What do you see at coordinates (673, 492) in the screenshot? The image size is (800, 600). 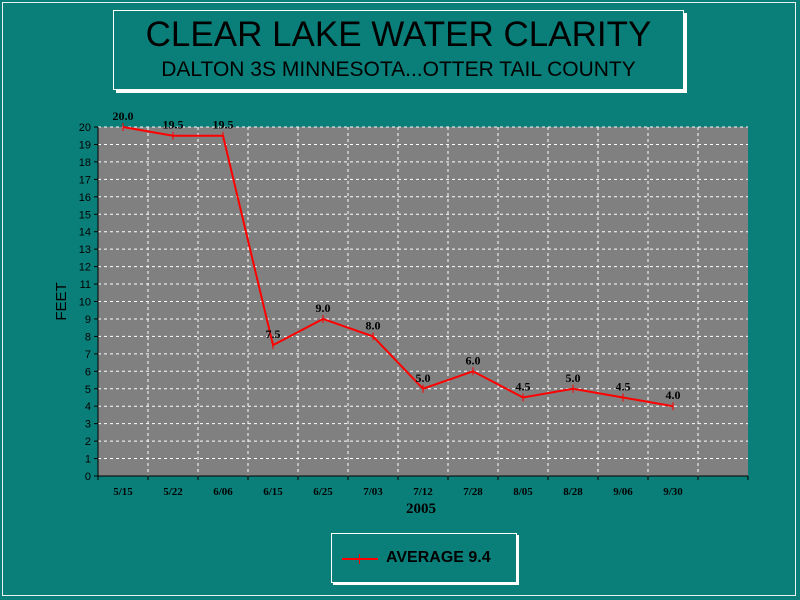 I see `x-tick-label: 9/30` at bounding box center [673, 492].